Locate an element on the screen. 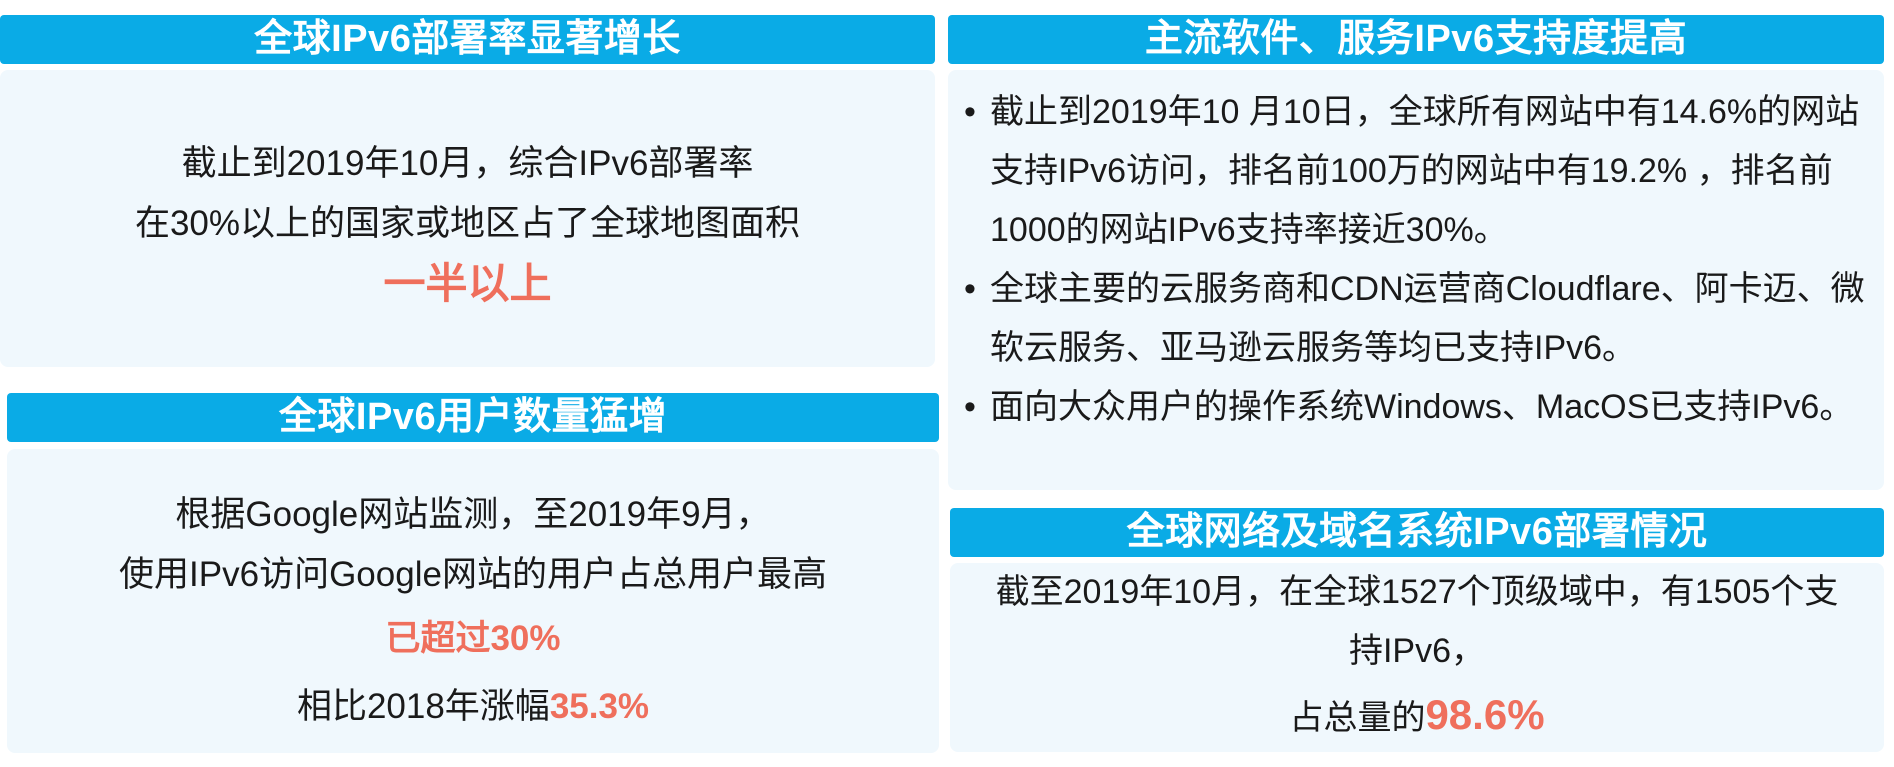 This screenshot has height=767, width=1894. users-line-2: 使用IPv6访问Google网站的用户占总用户最高 is located at coordinates (473, 574).